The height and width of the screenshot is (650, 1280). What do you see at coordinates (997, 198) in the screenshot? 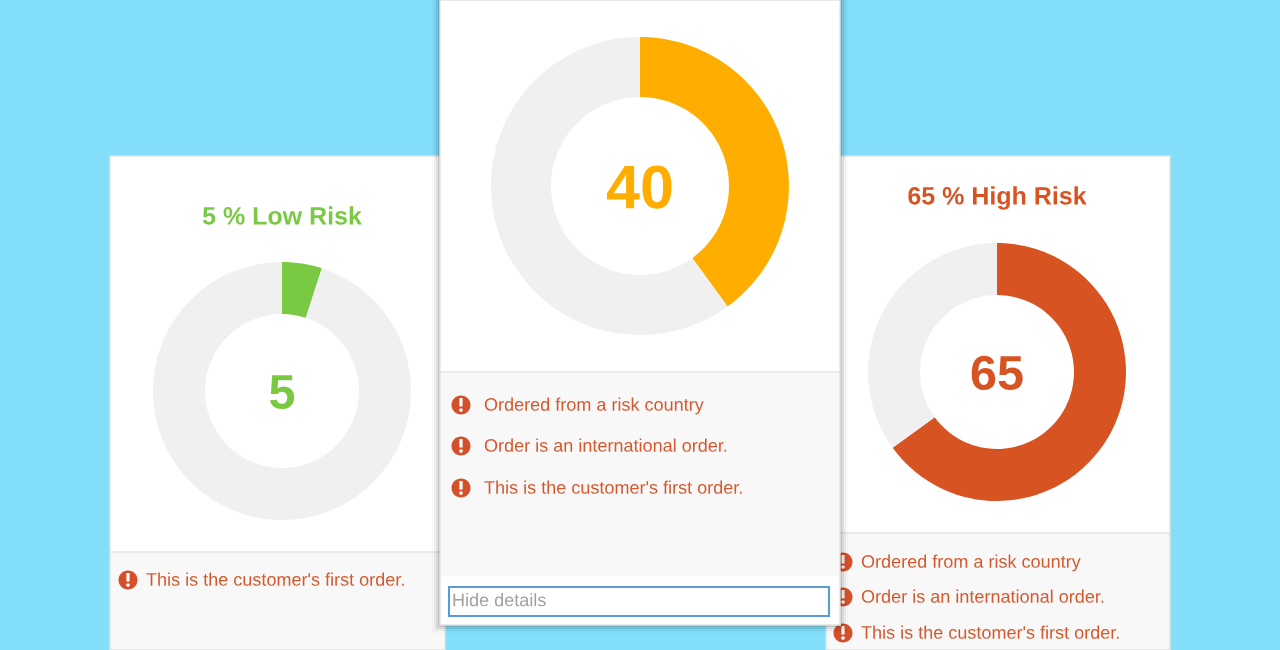
I see `chart-title: 65 % High Risk` at bounding box center [997, 198].